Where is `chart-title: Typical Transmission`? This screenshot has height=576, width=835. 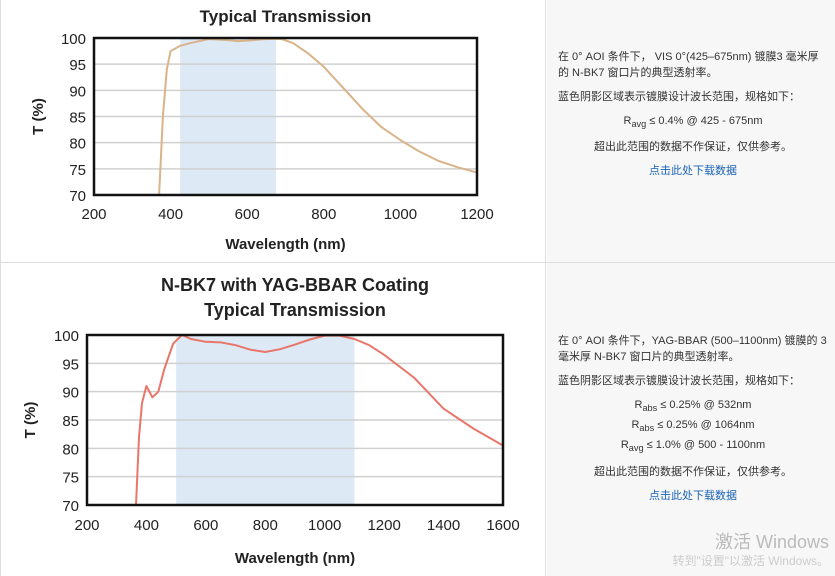
chart-title: Typical Transmission is located at coordinates (286, 16).